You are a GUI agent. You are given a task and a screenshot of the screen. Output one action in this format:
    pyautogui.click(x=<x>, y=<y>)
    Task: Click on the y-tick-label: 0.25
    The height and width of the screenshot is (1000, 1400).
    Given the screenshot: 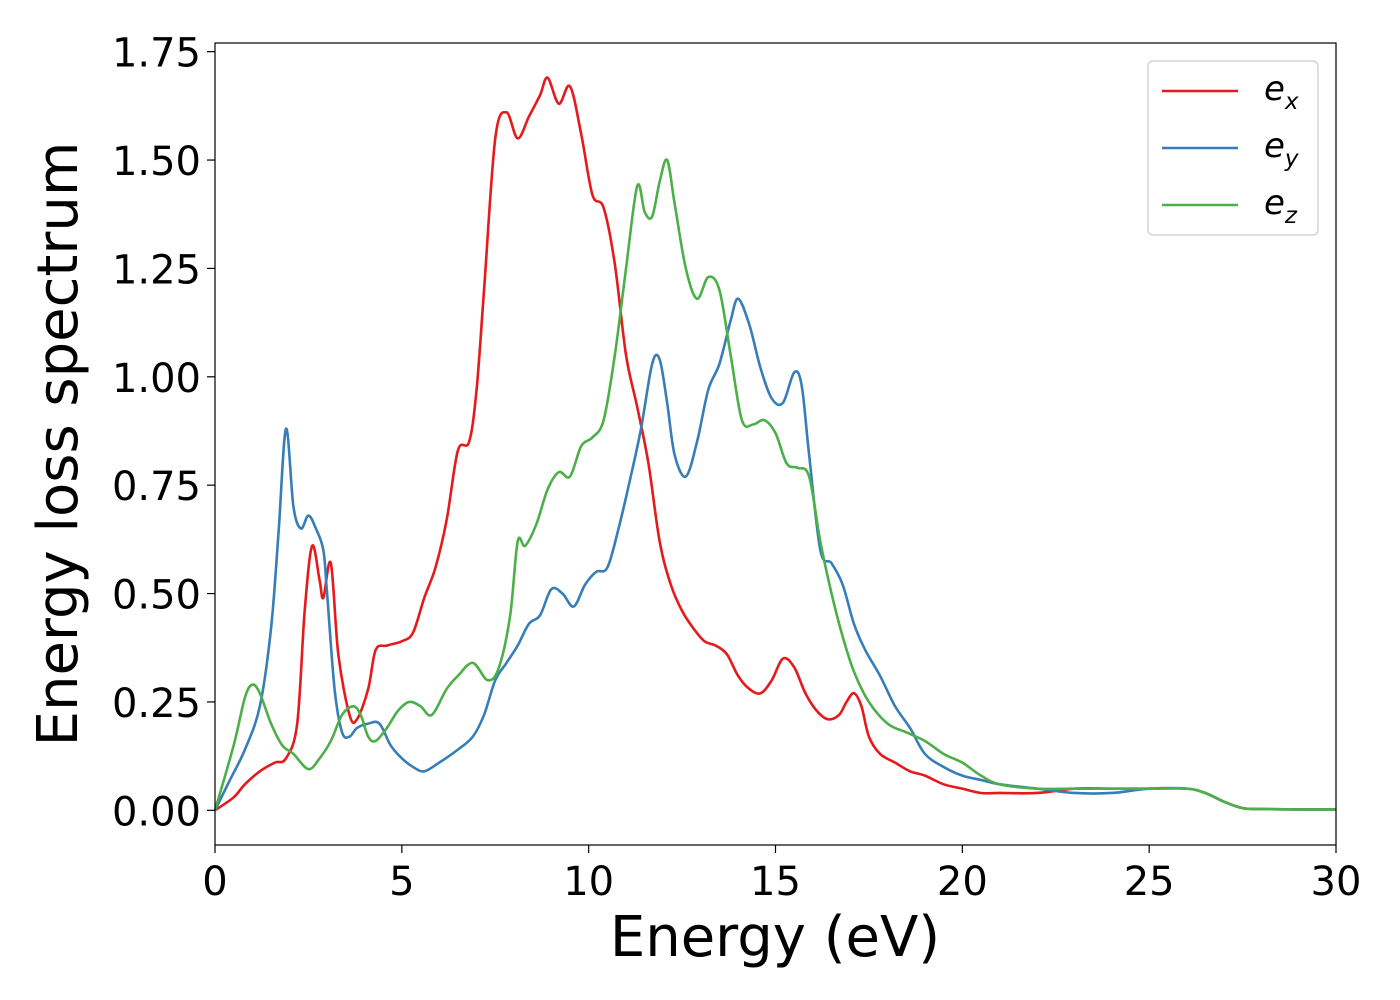 What is the action you would take?
    pyautogui.click(x=156, y=704)
    